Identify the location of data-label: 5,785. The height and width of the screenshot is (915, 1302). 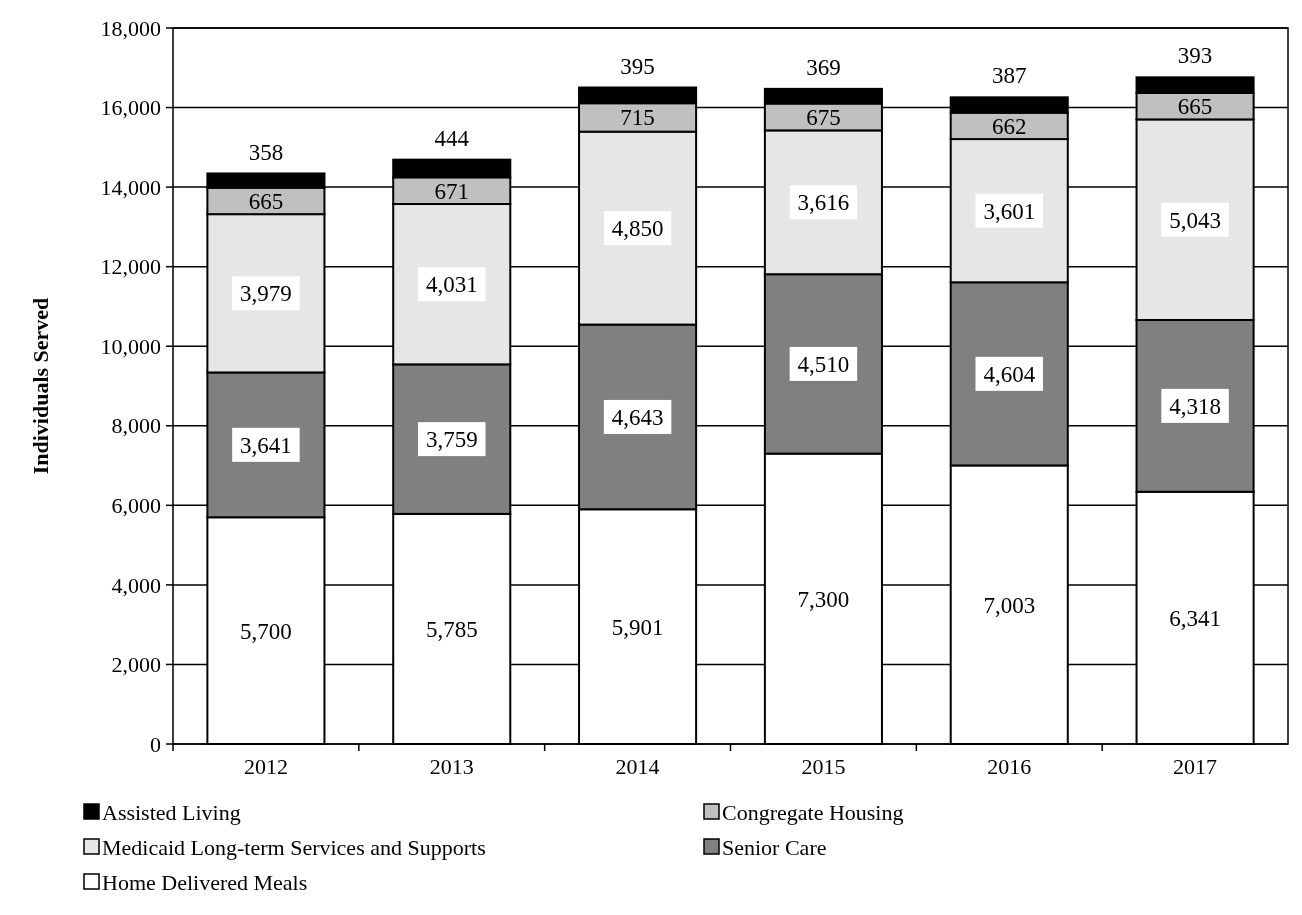
(451, 629).